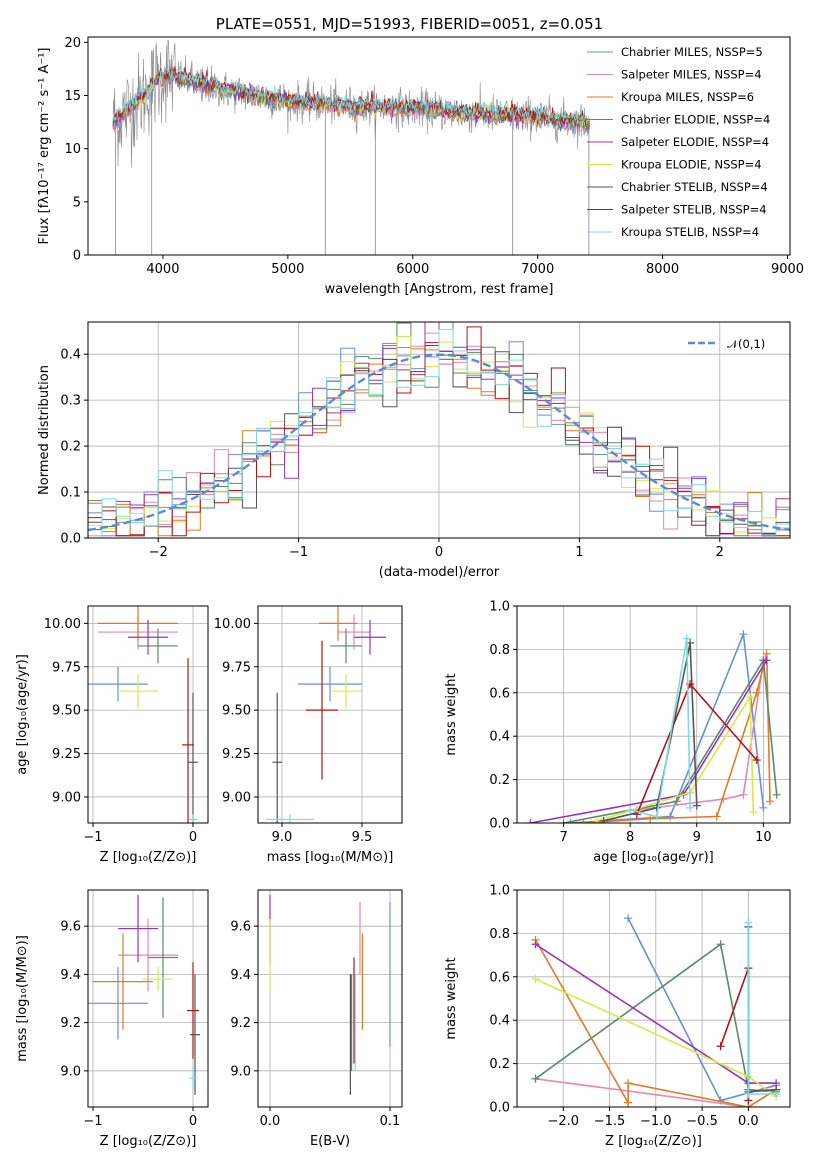 The width and height of the screenshot is (819, 1170). Describe the element at coordinates (499, 977) in the screenshot. I see `y-tick-label: 0.6` at that location.